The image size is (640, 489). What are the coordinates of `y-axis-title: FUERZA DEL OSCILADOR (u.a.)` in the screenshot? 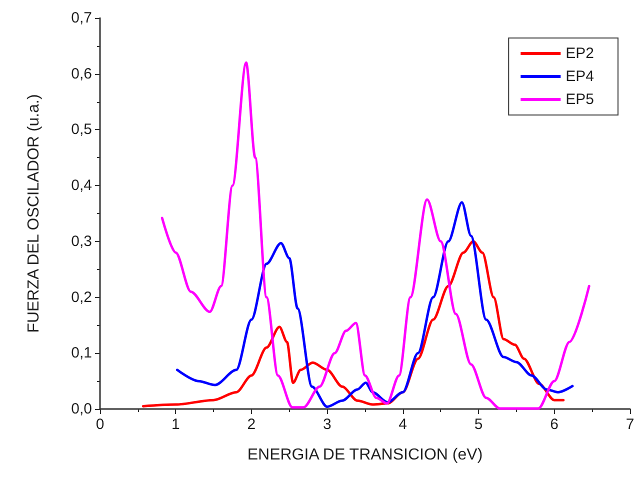 It's located at (34, 213).